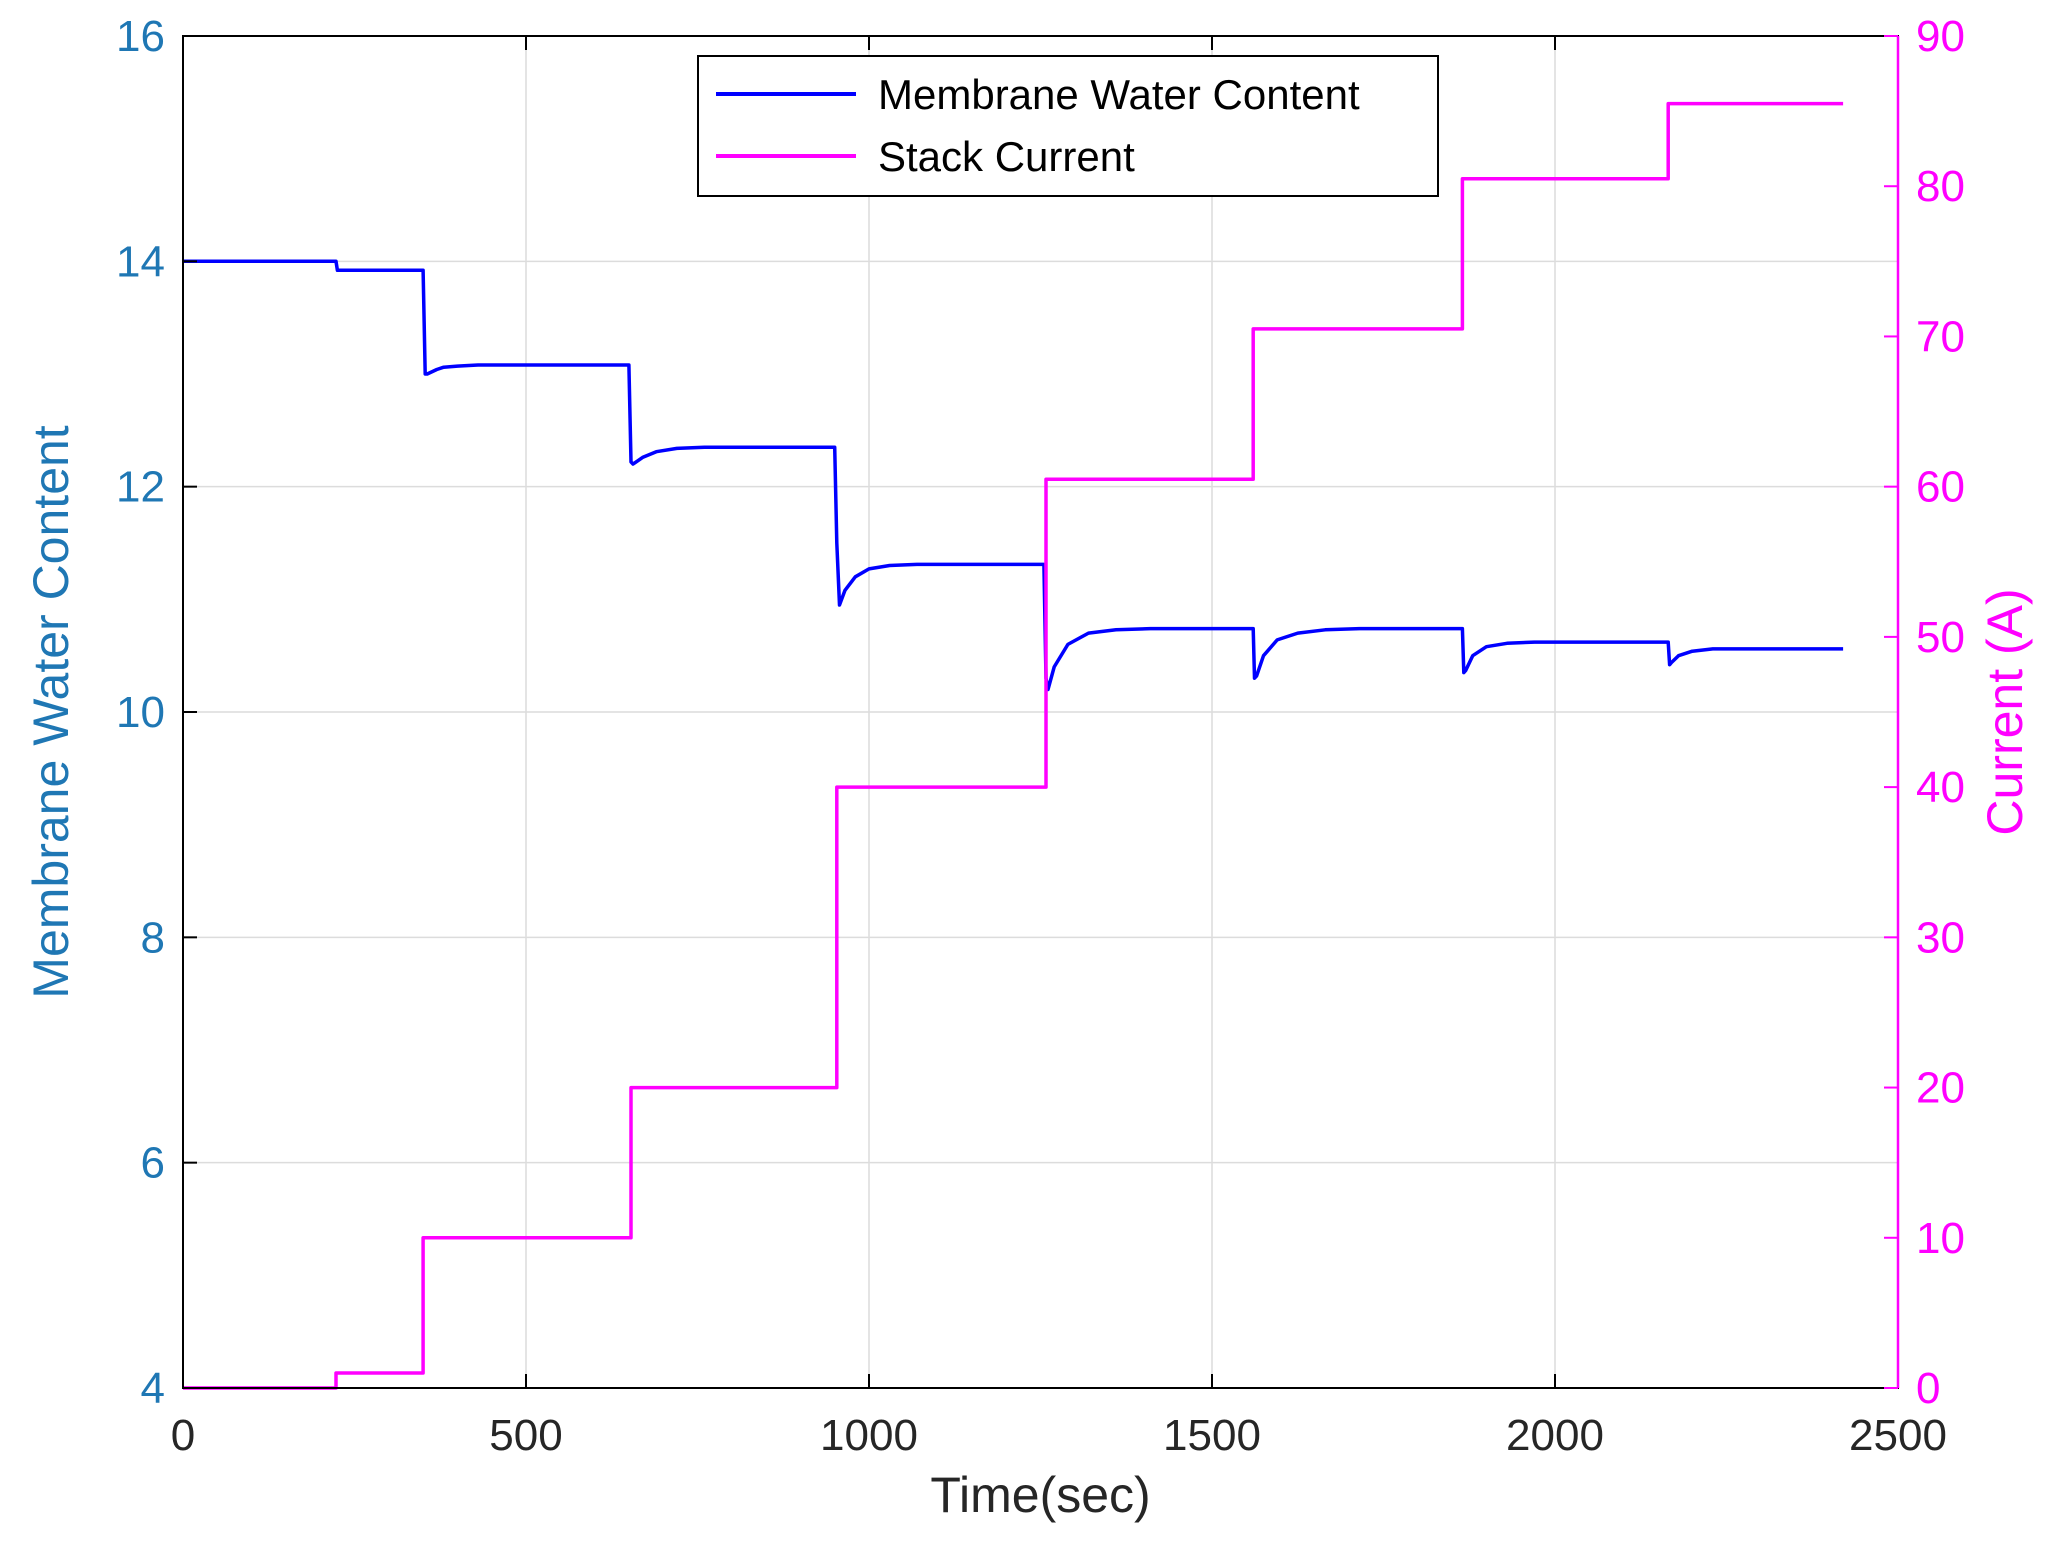 Image resolution: width=2049 pixels, height=1545 pixels. What do you see at coordinates (1212, 1435) in the screenshot?
I see `x-tick-label: 1500` at bounding box center [1212, 1435].